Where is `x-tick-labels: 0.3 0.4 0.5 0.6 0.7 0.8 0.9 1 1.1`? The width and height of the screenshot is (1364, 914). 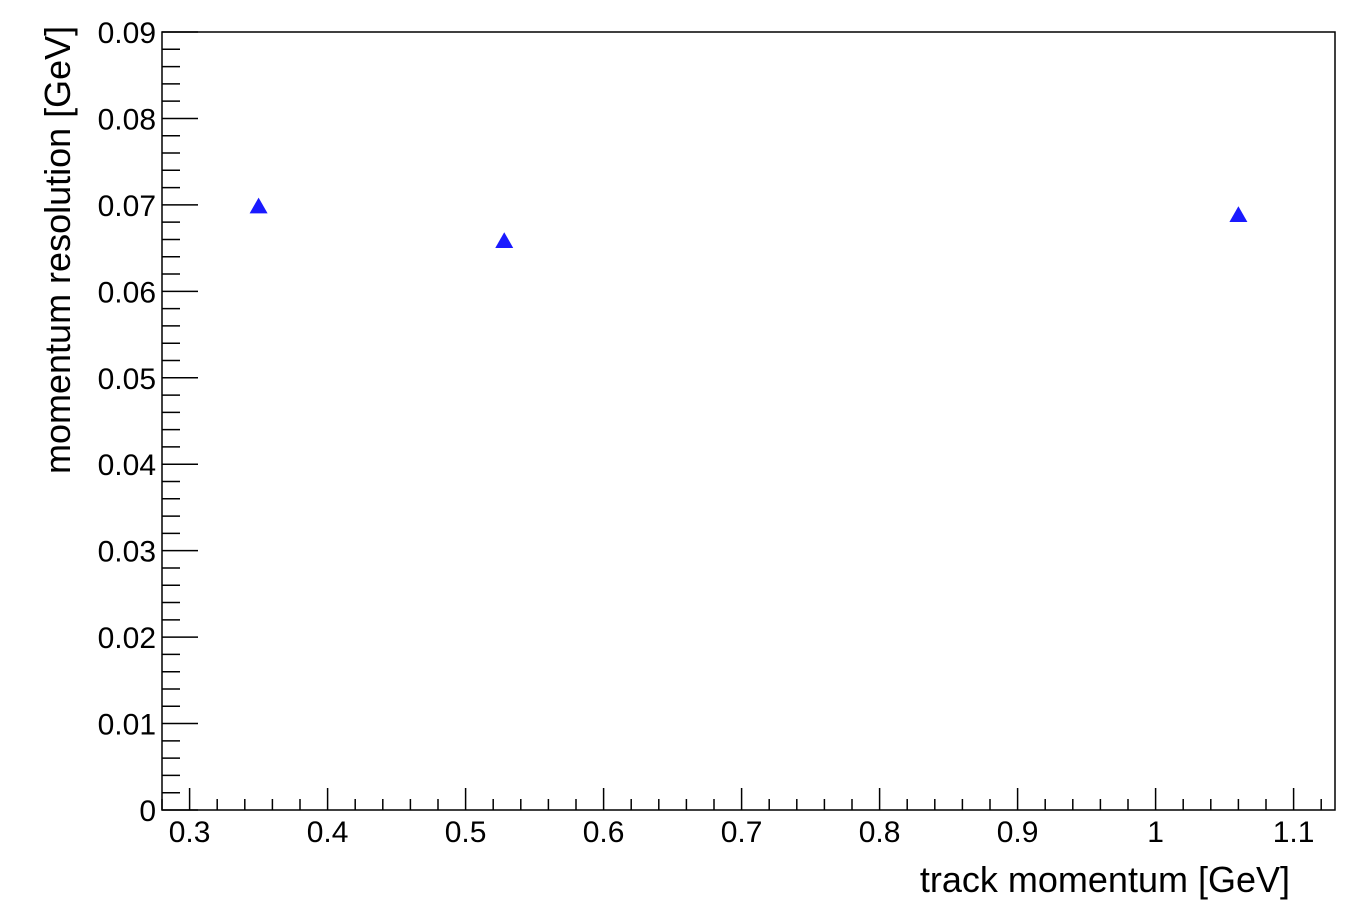
x-tick-labels: 0.3 0.4 0.5 0.6 0.7 0.8 0.9 1 1.1 is located at coordinates (742, 832).